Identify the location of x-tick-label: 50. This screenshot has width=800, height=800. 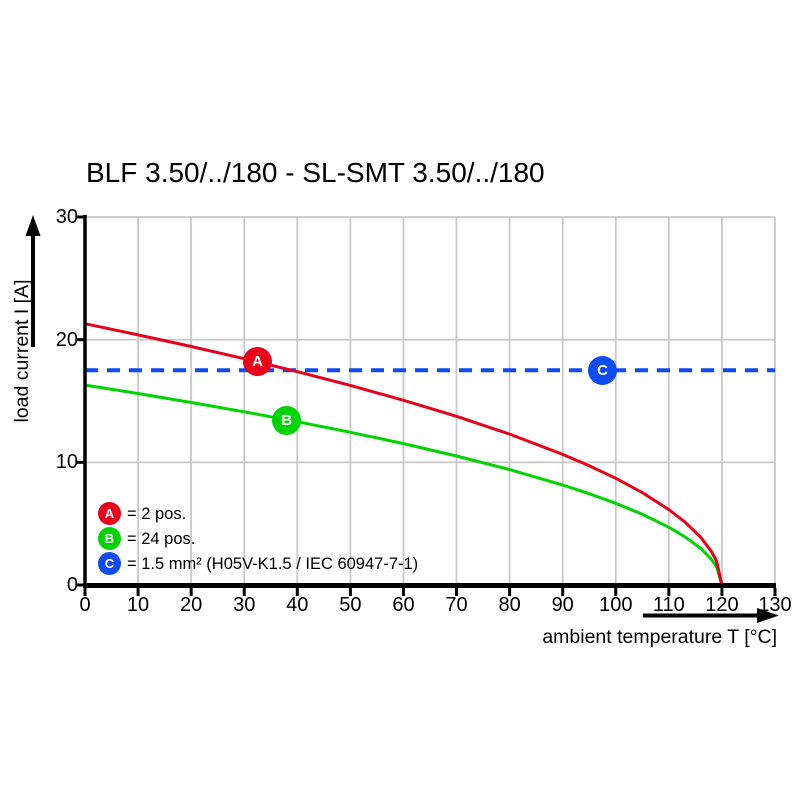
(350, 605).